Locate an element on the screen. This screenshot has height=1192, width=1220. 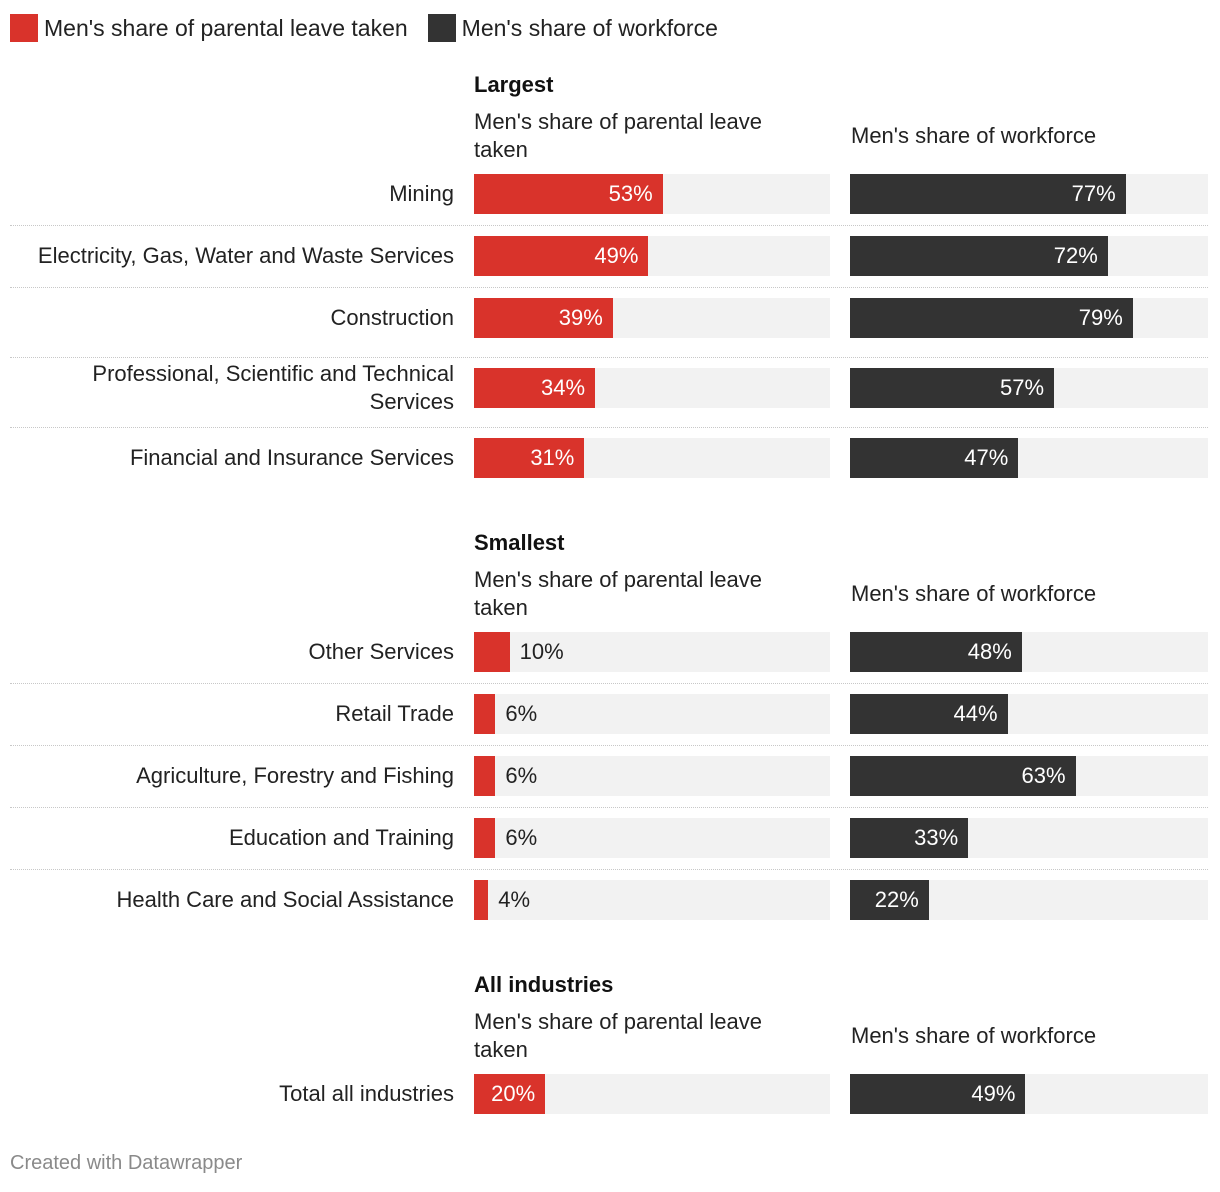
workforce-bar-track: 57% is located at coordinates (1029, 388).